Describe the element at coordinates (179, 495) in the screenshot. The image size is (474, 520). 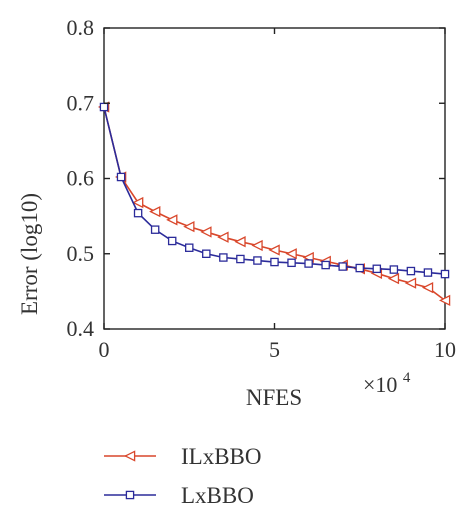
I see `legend-item: LxBBO` at that location.